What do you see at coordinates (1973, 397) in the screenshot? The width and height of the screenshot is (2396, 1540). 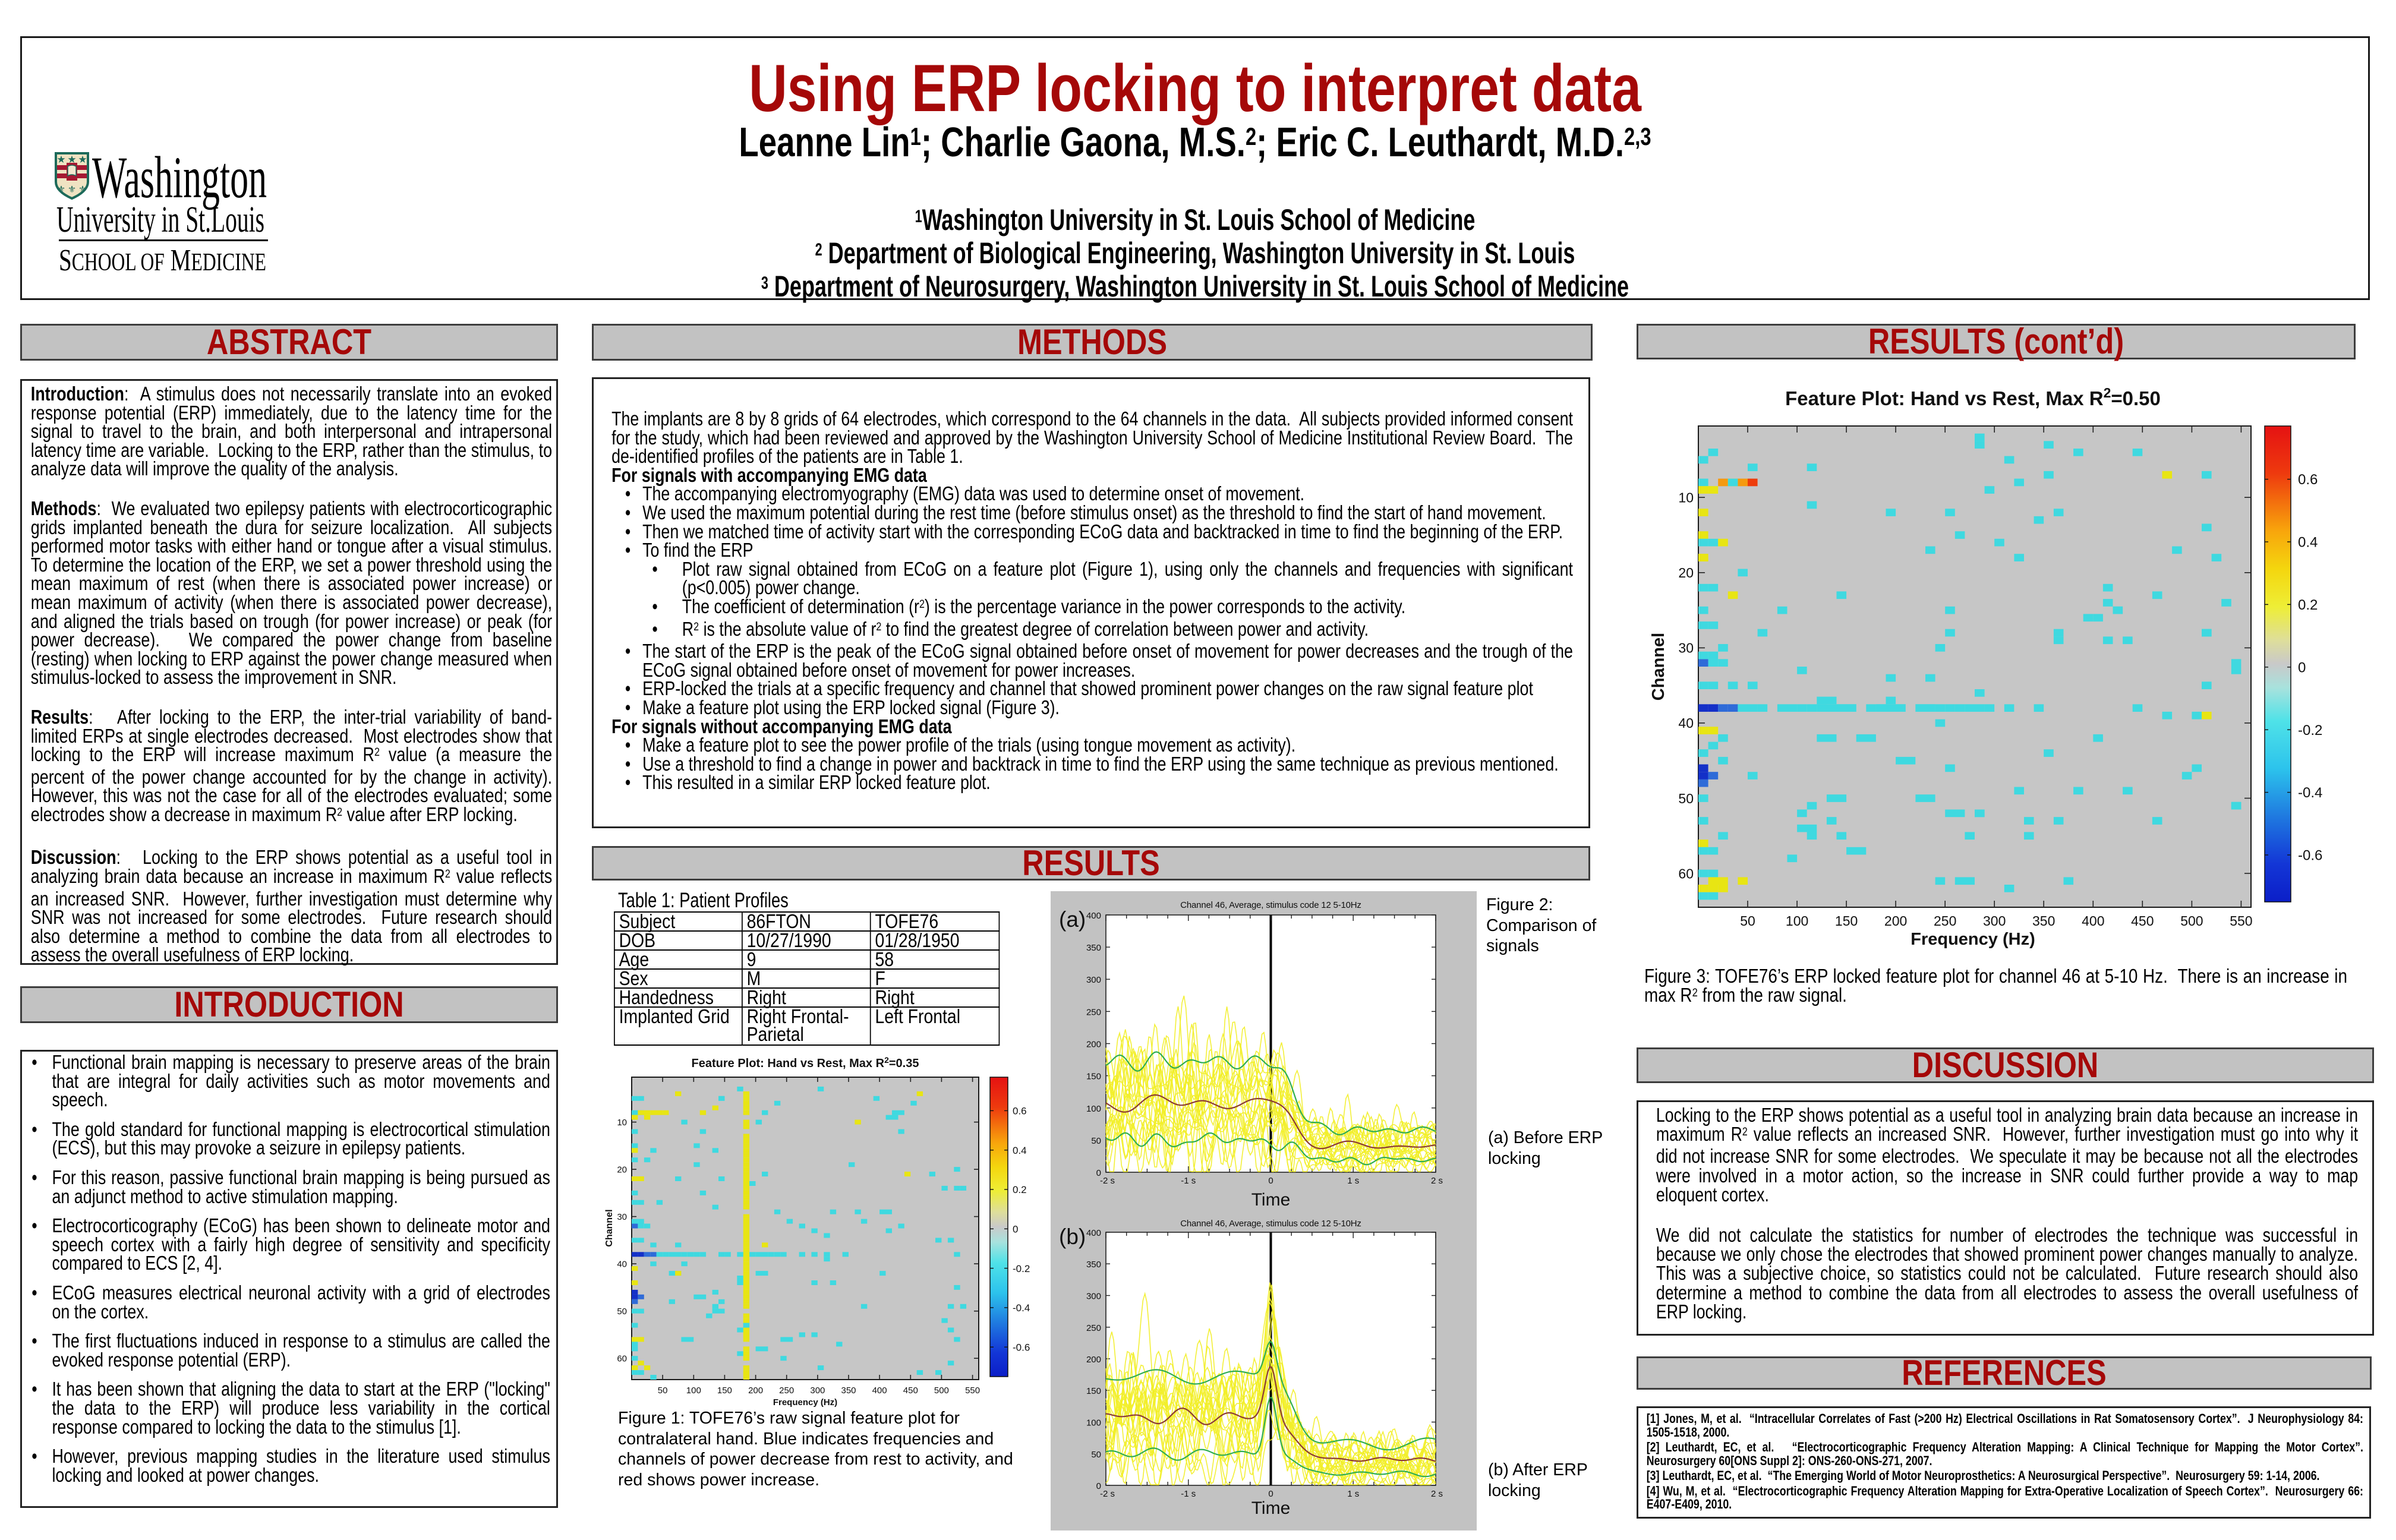 I see `svg-text:Feature Plot: Hand vs Rest, M: Feature Plot: Hand vs Rest, Max R2=0.50` at bounding box center [1973, 397].